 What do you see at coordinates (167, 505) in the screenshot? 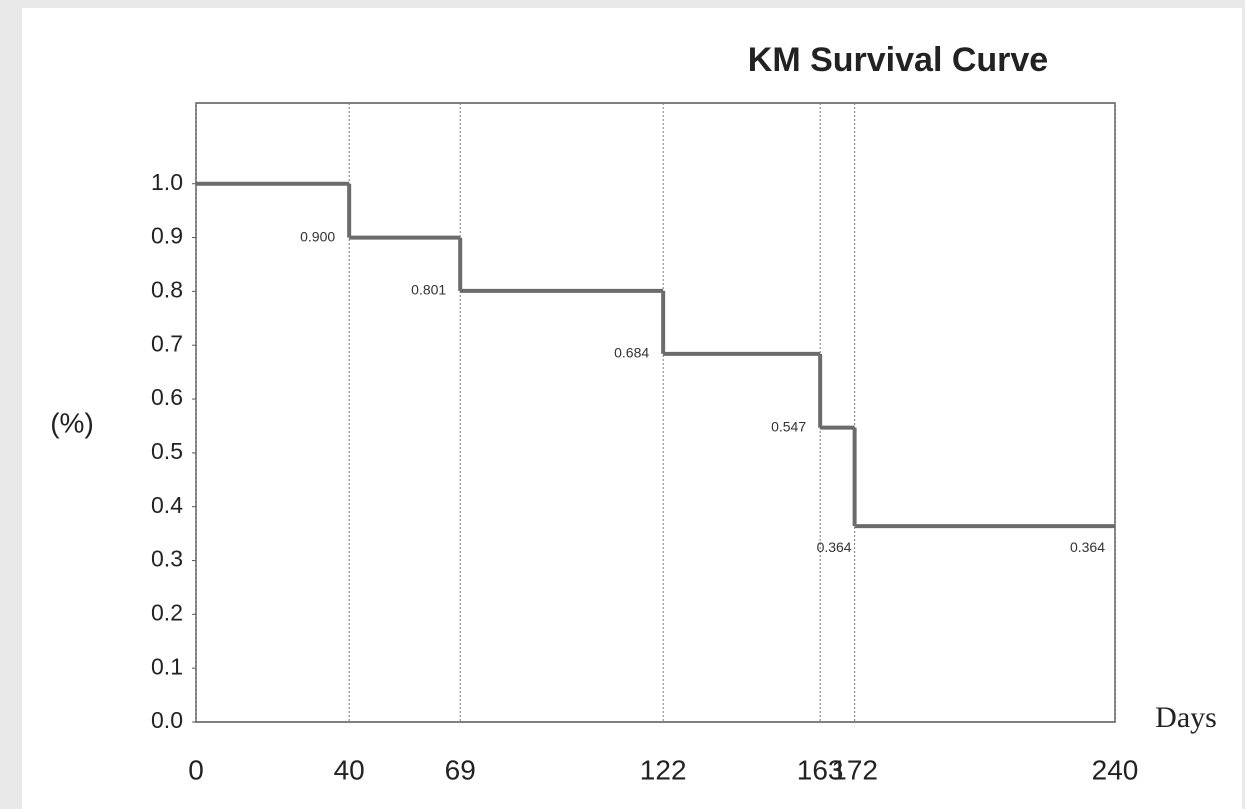
I see `y-tick-label: 0.4` at bounding box center [167, 505].